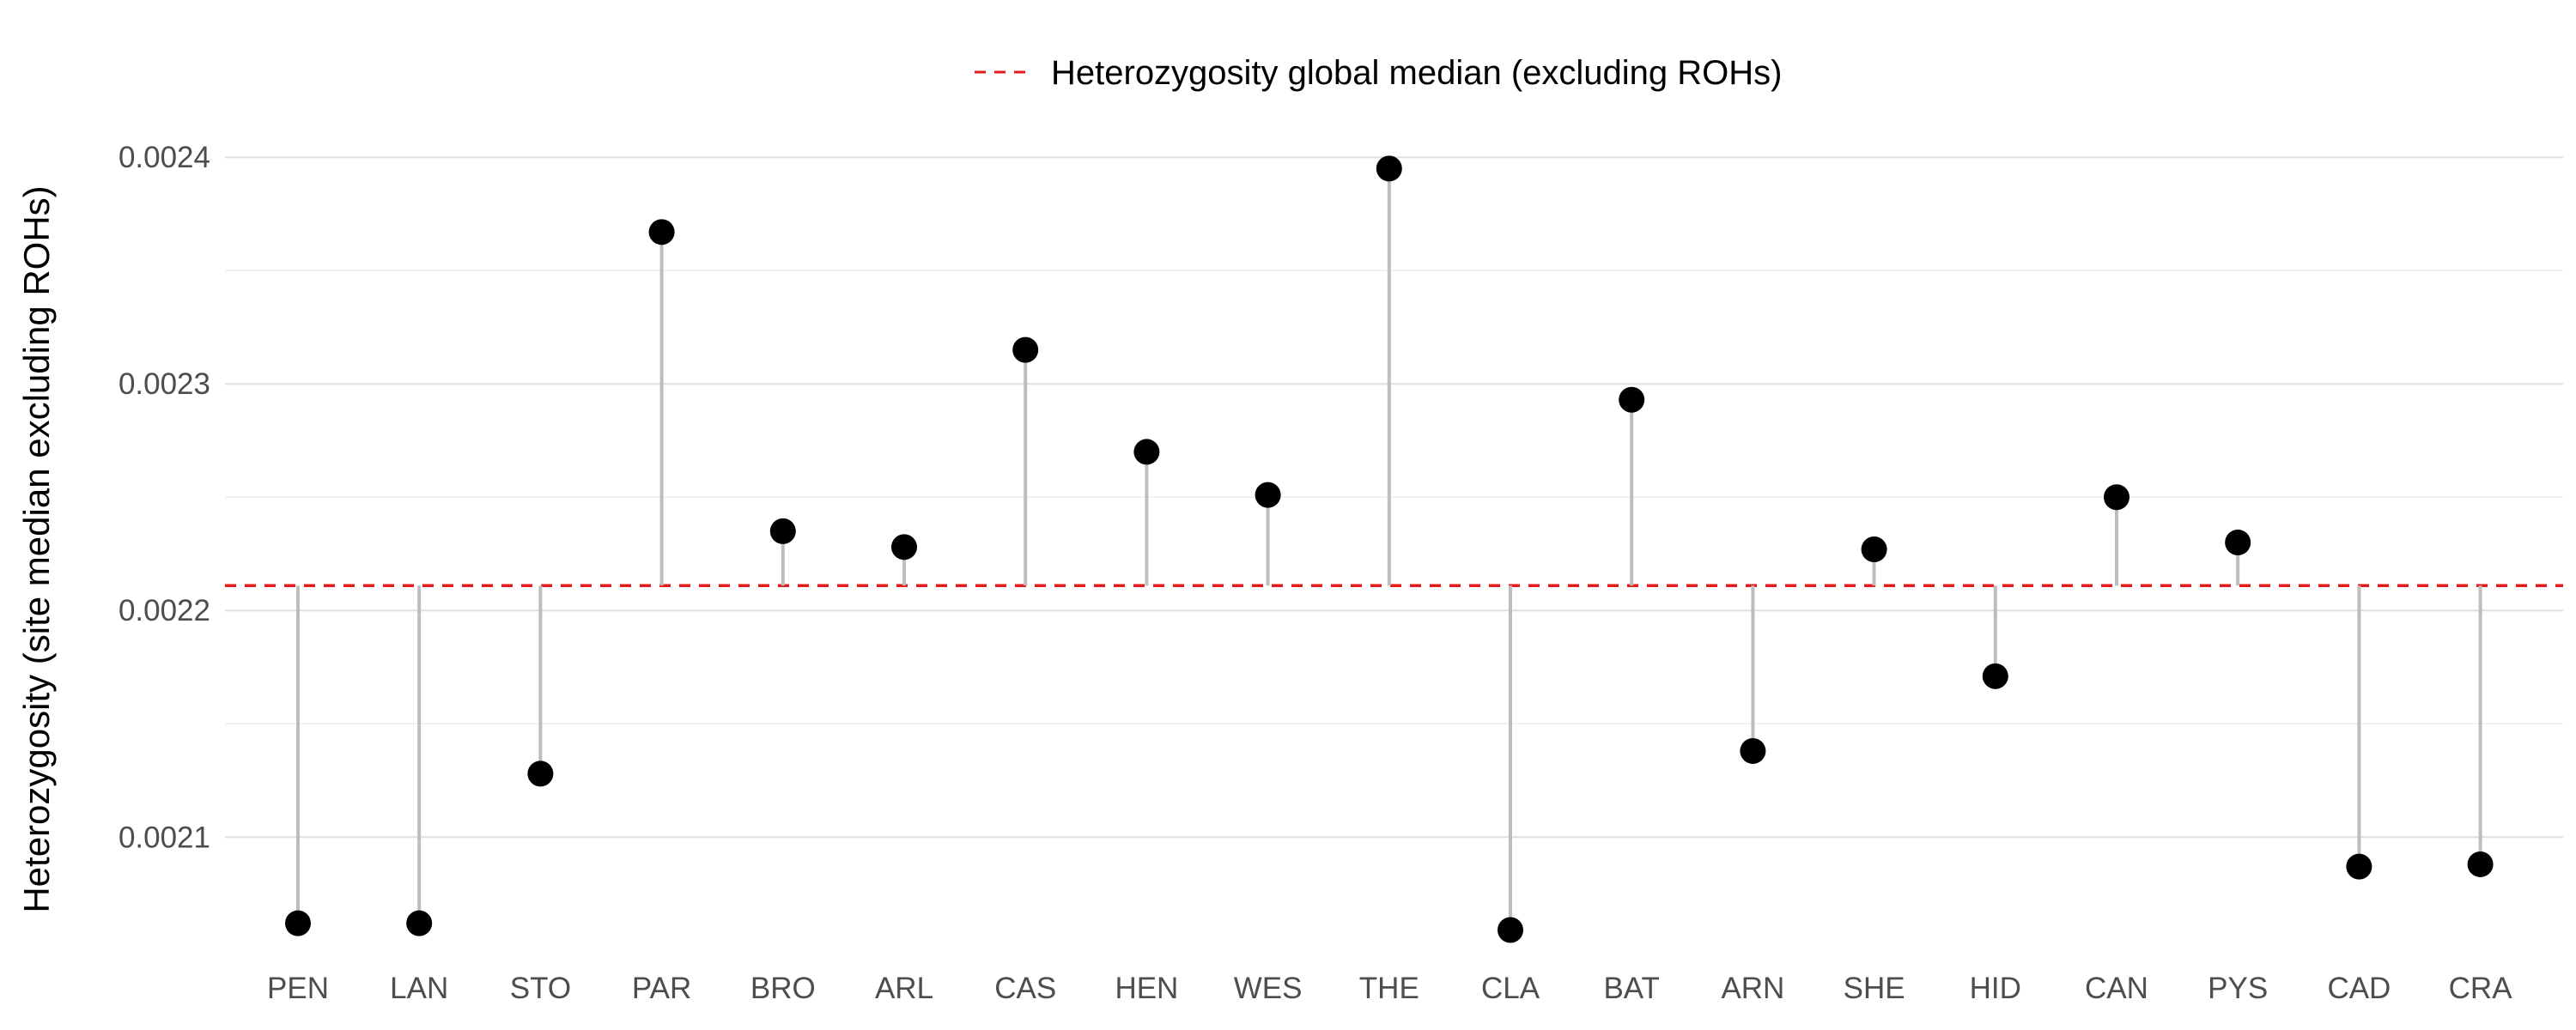 This screenshot has height=1030, width=2576. What do you see at coordinates (1510, 930) in the screenshot?
I see `point-cla` at bounding box center [1510, 930].